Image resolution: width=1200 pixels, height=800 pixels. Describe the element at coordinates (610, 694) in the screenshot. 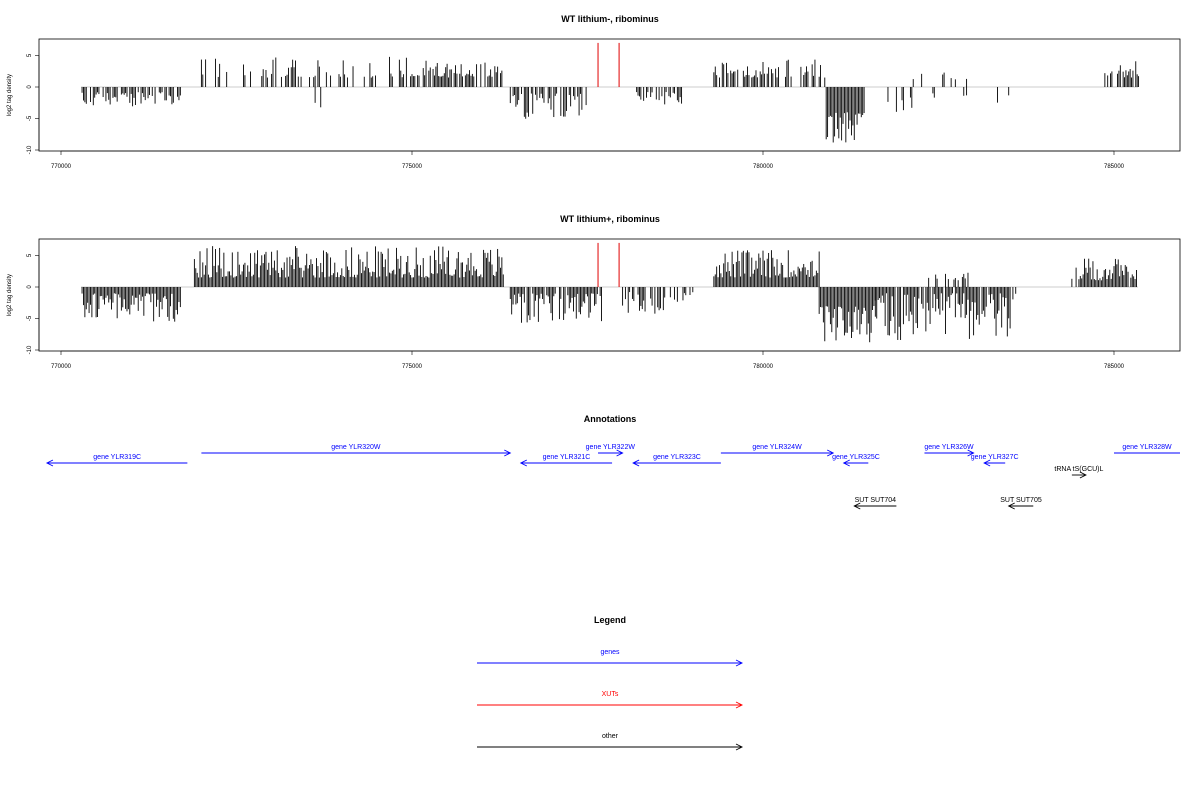

I see `legend-label: XUTs` at that location.